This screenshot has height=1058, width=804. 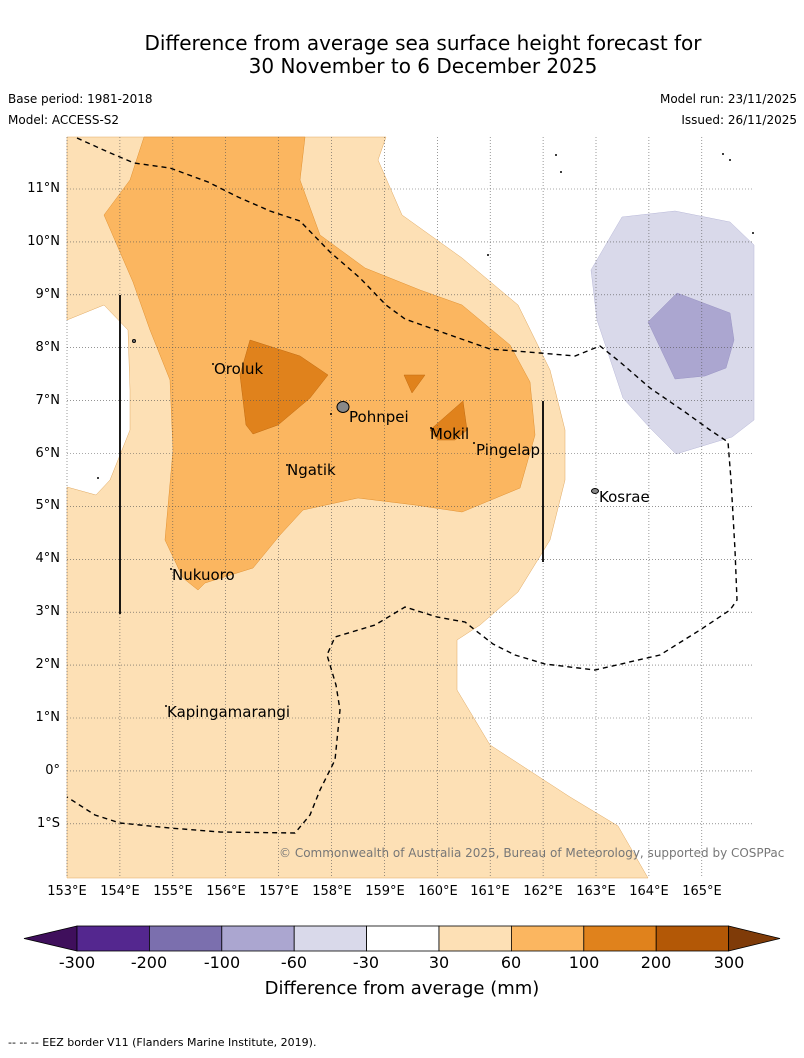 I want to click on colorbar-extend-low, so click(x=50, y=938).